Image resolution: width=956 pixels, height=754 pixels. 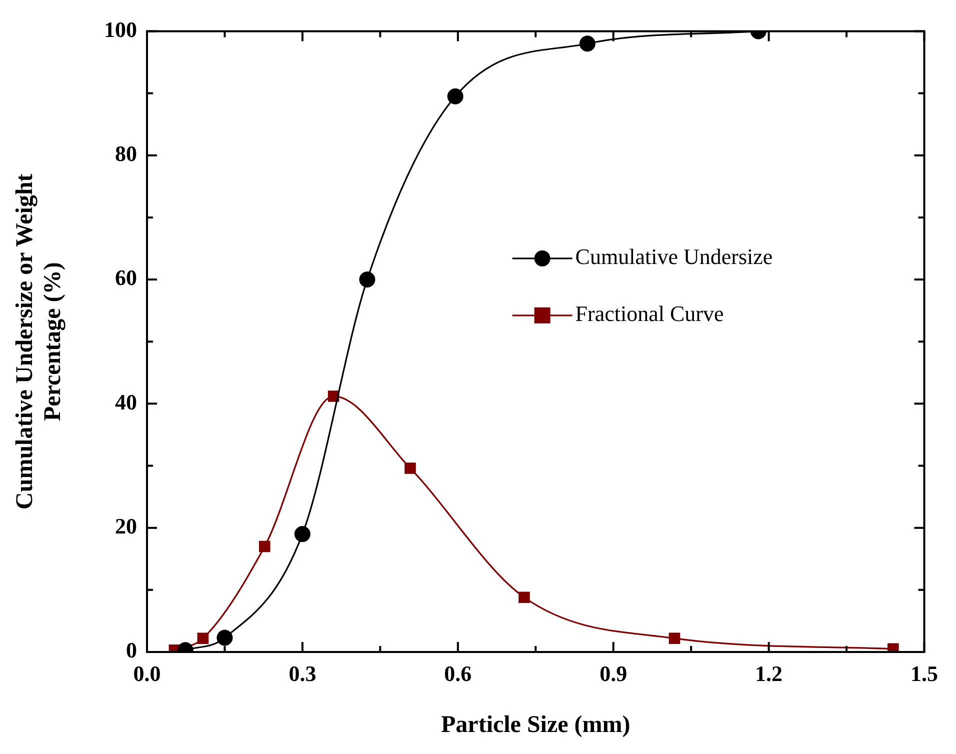 What do you see at coordinates (39, 342) in the screenshot?
I see `y-axis-title: Cumulative Undersize or Weight Percentage (%)` at bounding box center [39, 342].